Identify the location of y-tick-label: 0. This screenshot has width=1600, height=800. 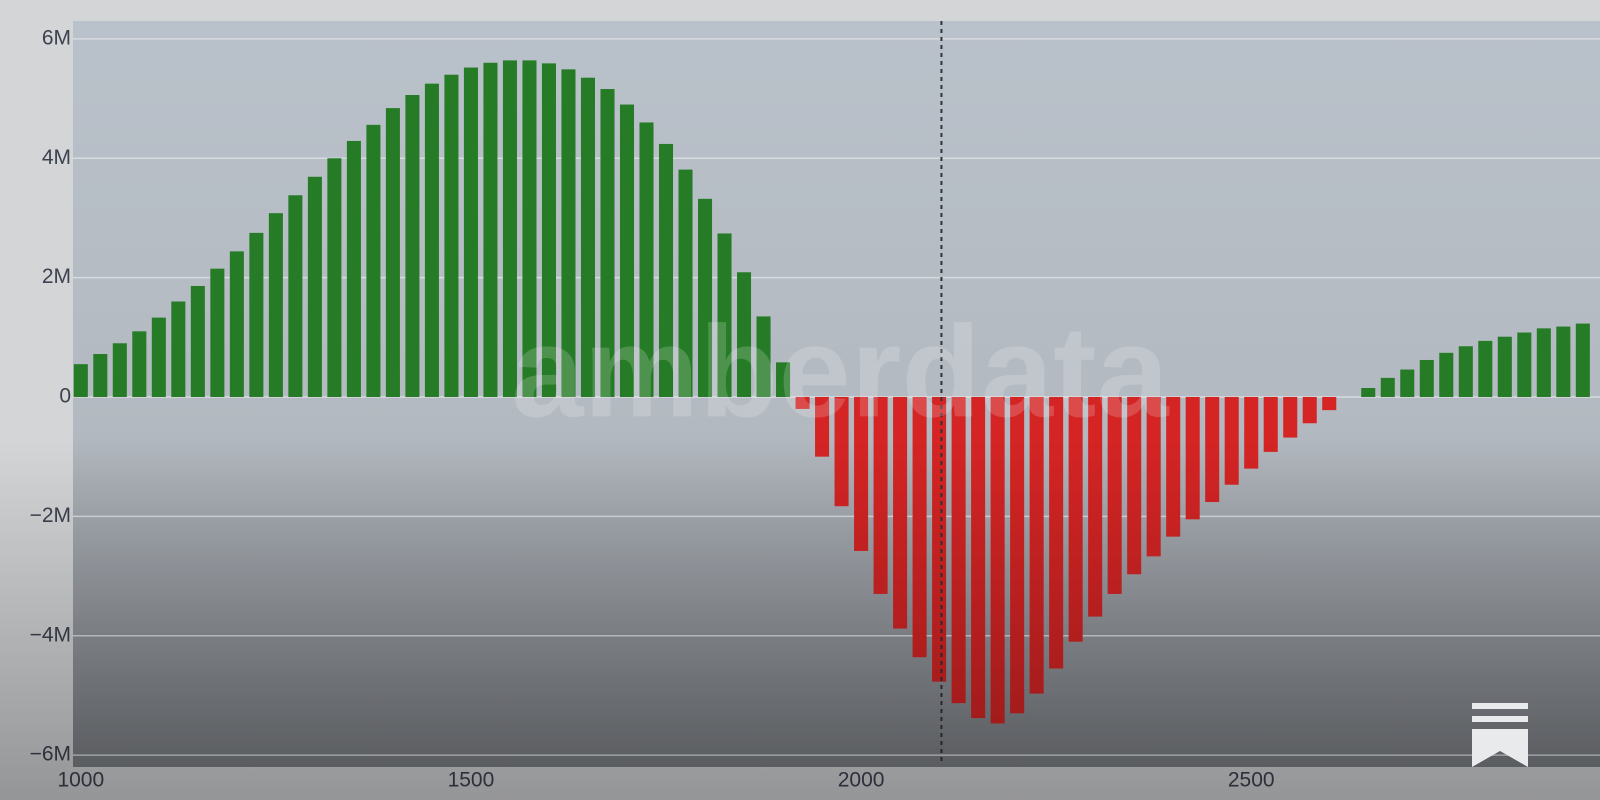
(65, 396).